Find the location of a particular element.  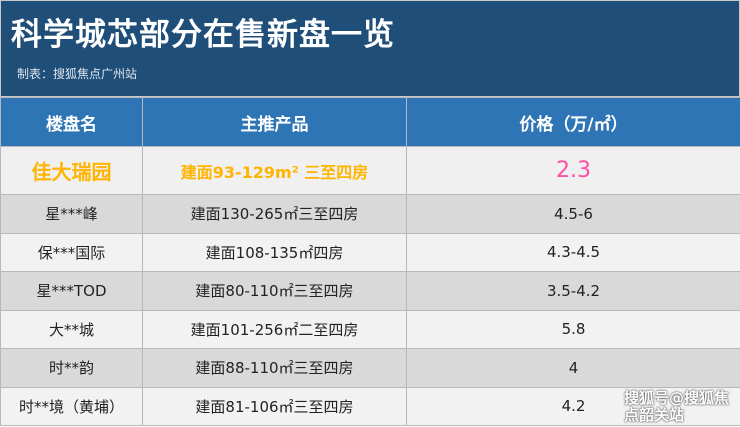

project-name: 时**境（黄埔） is located at coordinates (71, 406).